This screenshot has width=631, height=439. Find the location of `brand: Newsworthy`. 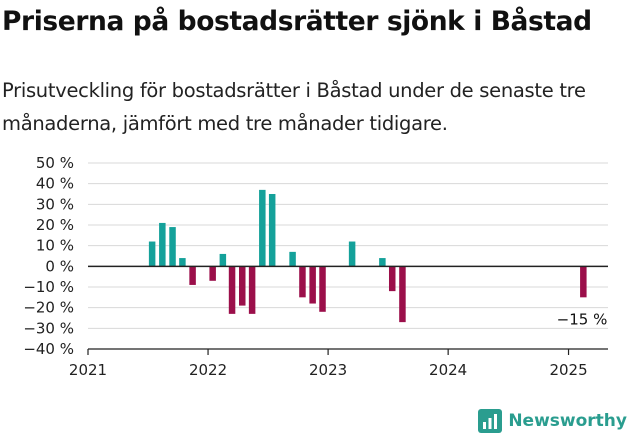

brand: Newsworthy is located at coordinates (552, 421).